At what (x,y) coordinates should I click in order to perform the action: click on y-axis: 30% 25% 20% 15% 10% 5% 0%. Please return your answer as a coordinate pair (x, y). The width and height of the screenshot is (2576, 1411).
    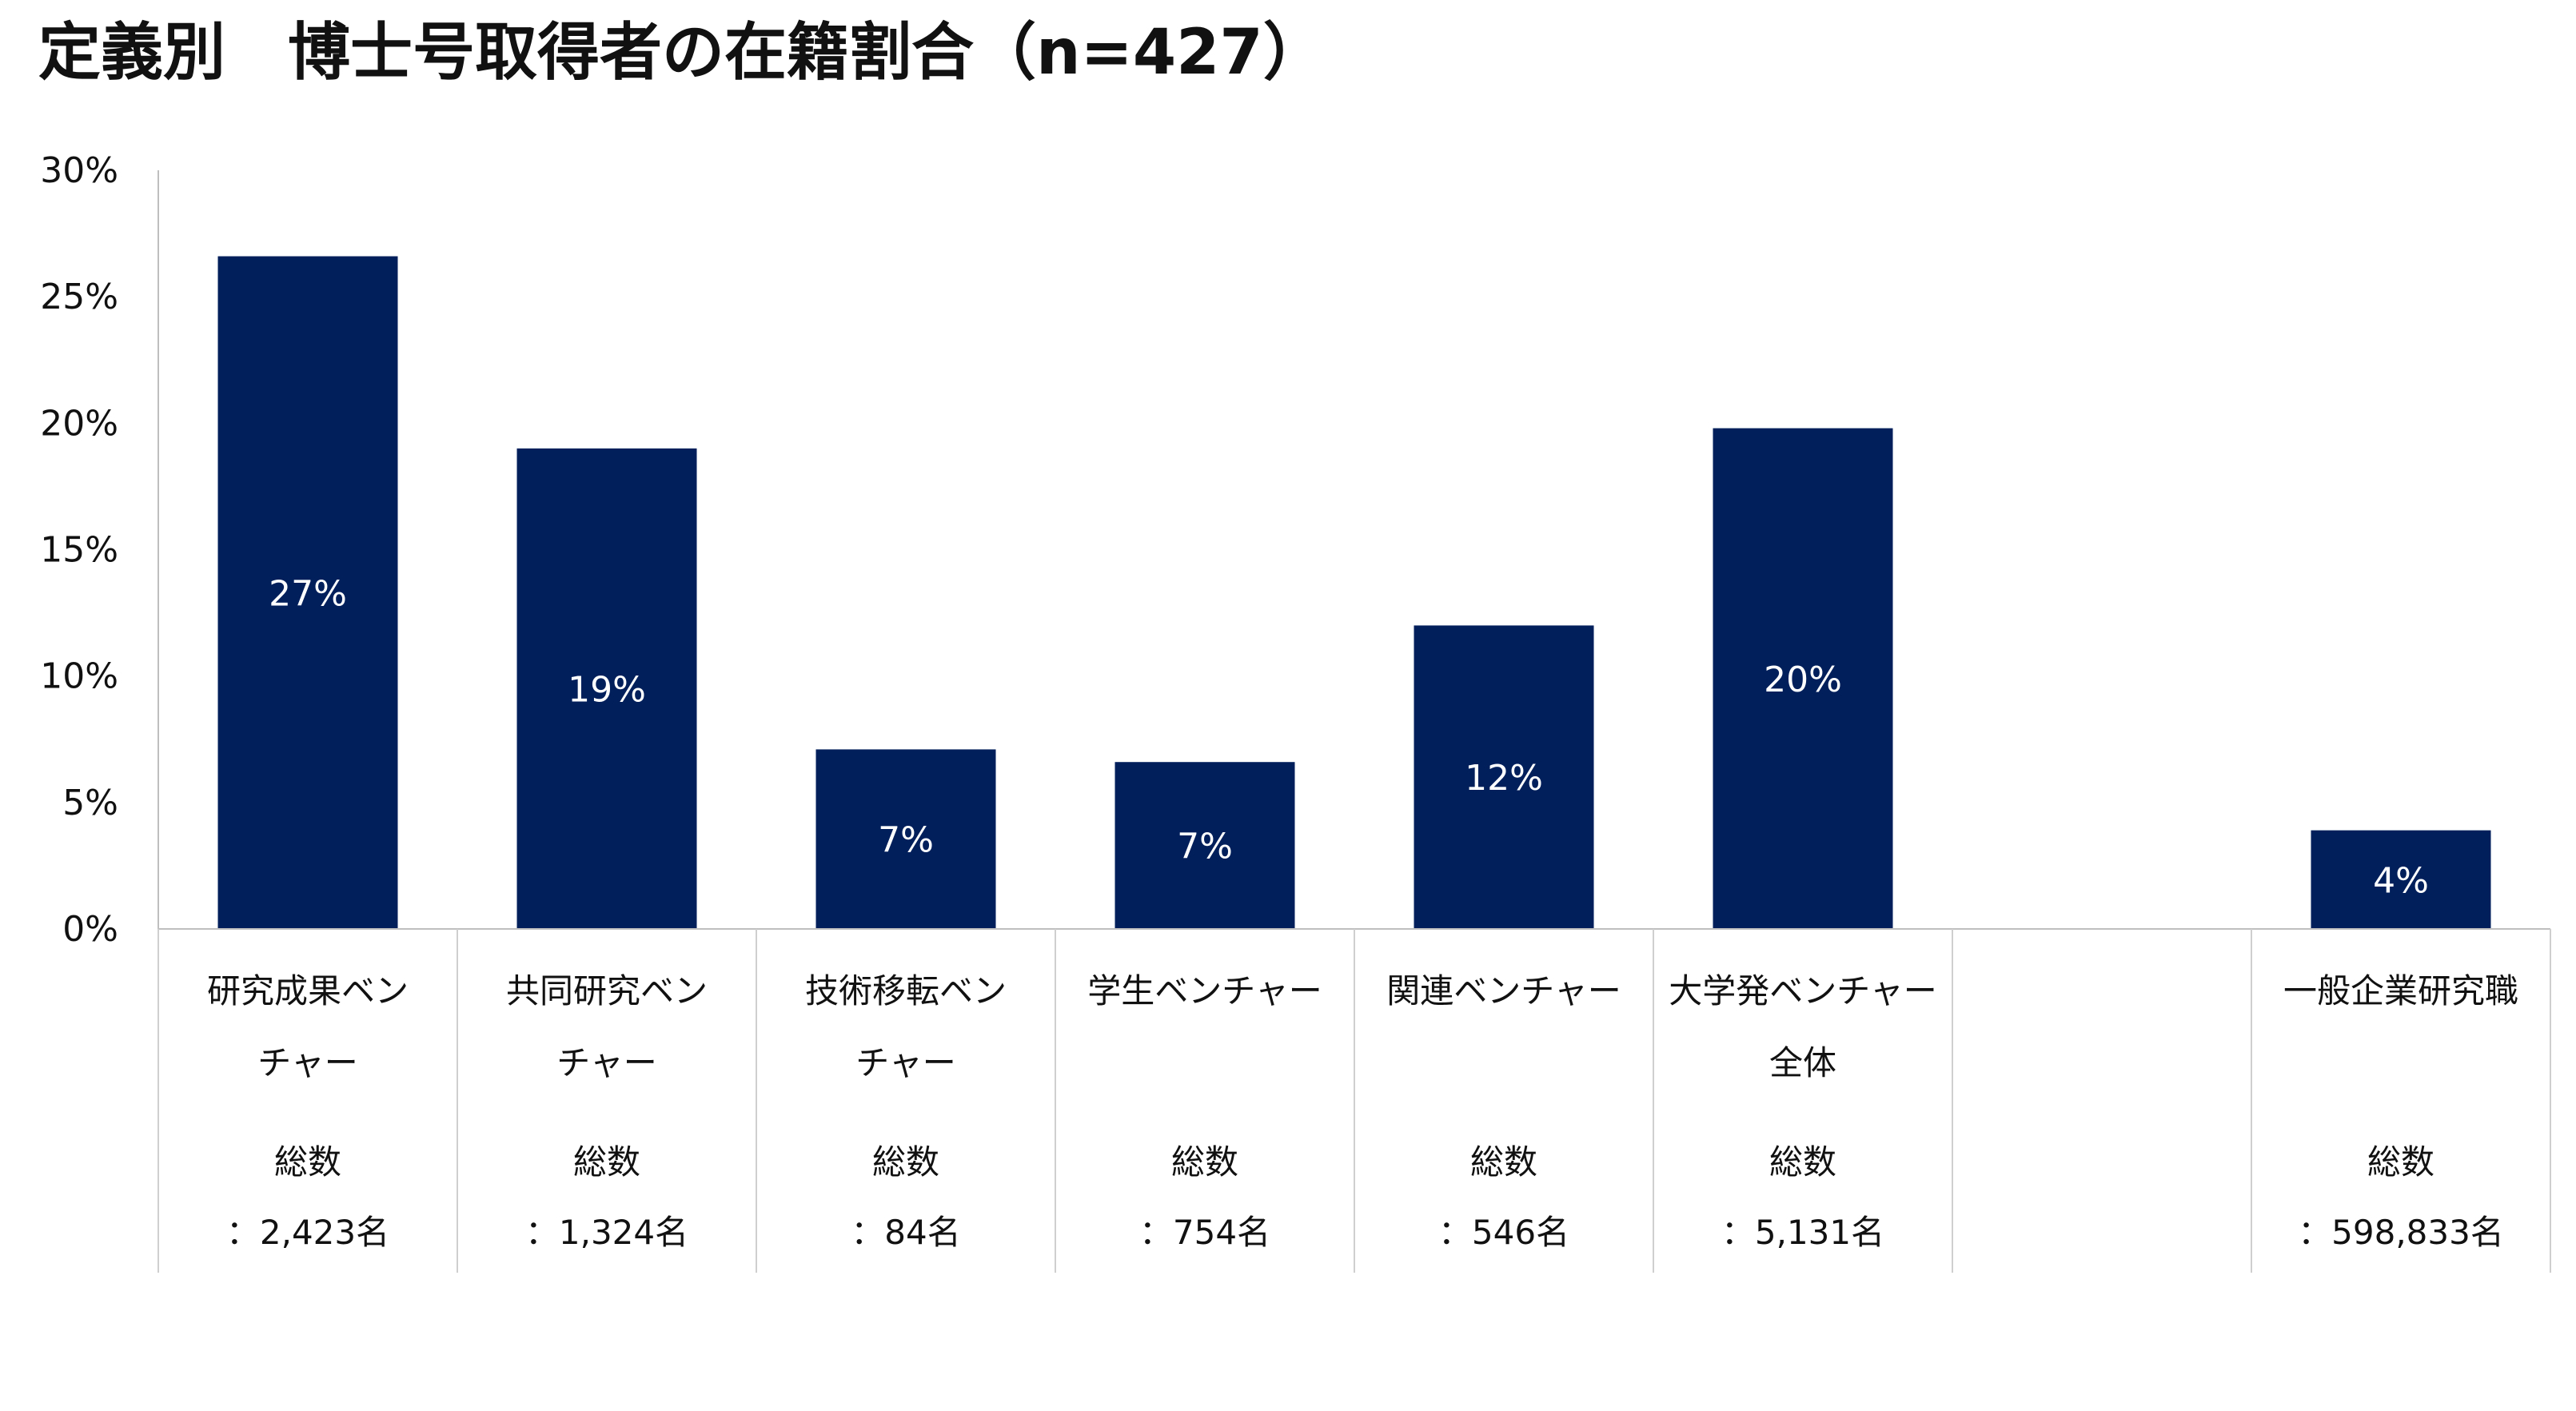
    Looking at the image, I should click on (100, 550).